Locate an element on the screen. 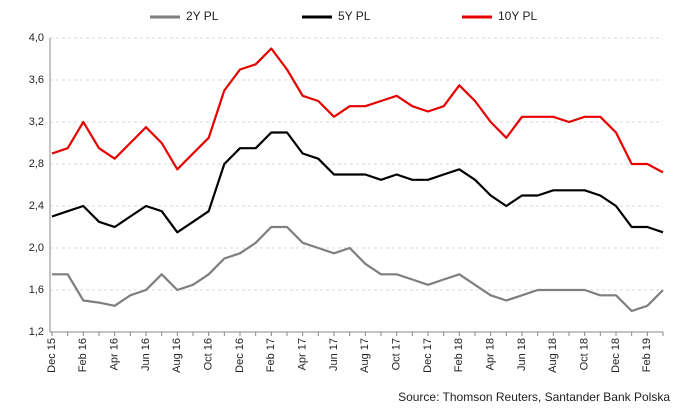 The image size is (674, 408). y-tick-label: 1,6 is located at coordinates (36, 290).